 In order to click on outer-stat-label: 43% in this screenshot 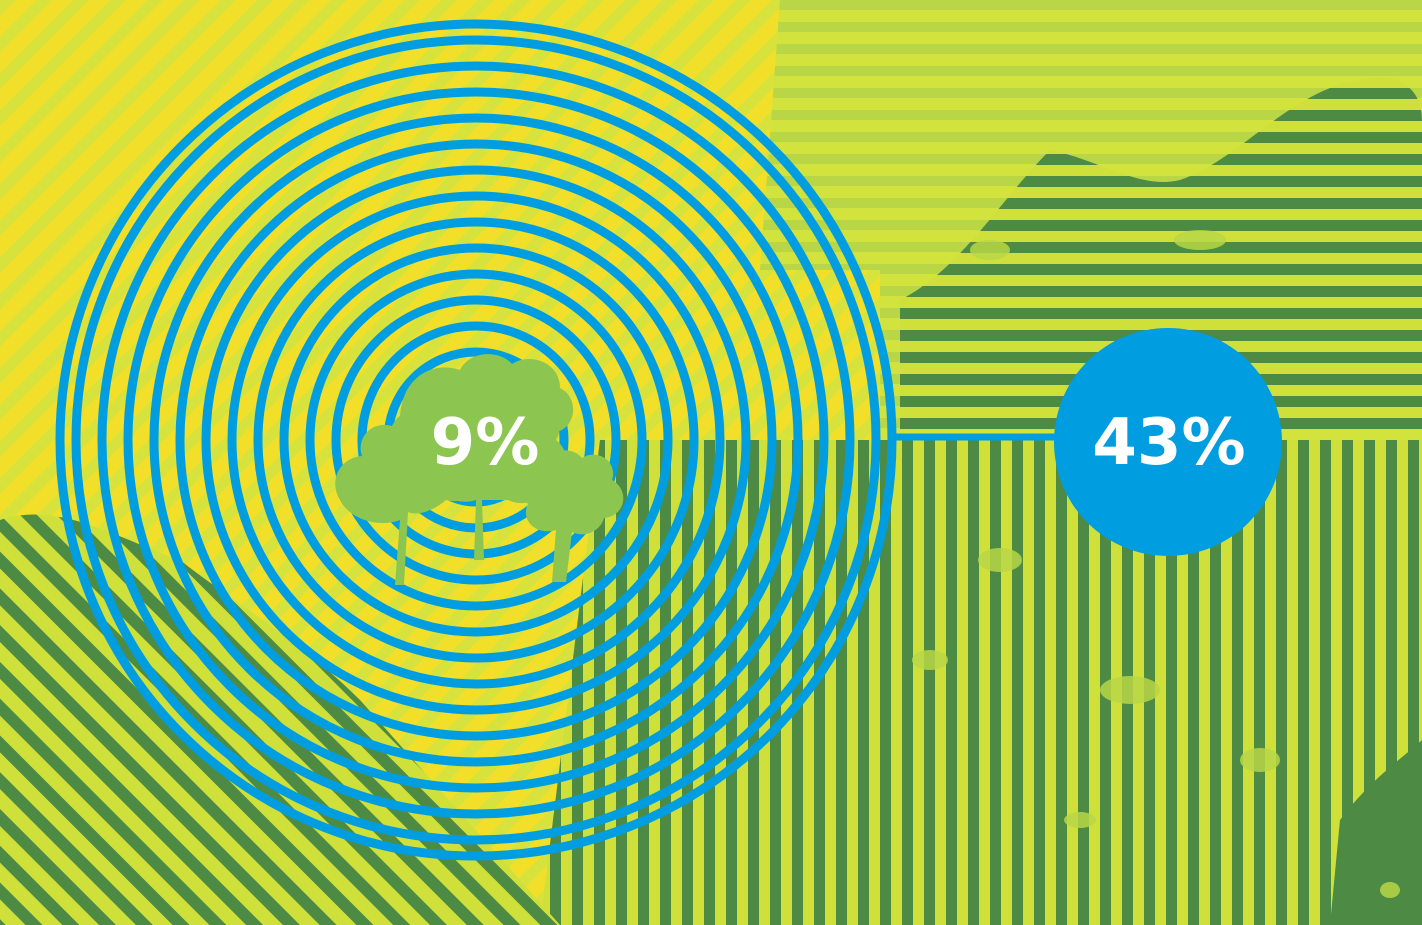, I will do `click(1169, 443)`.